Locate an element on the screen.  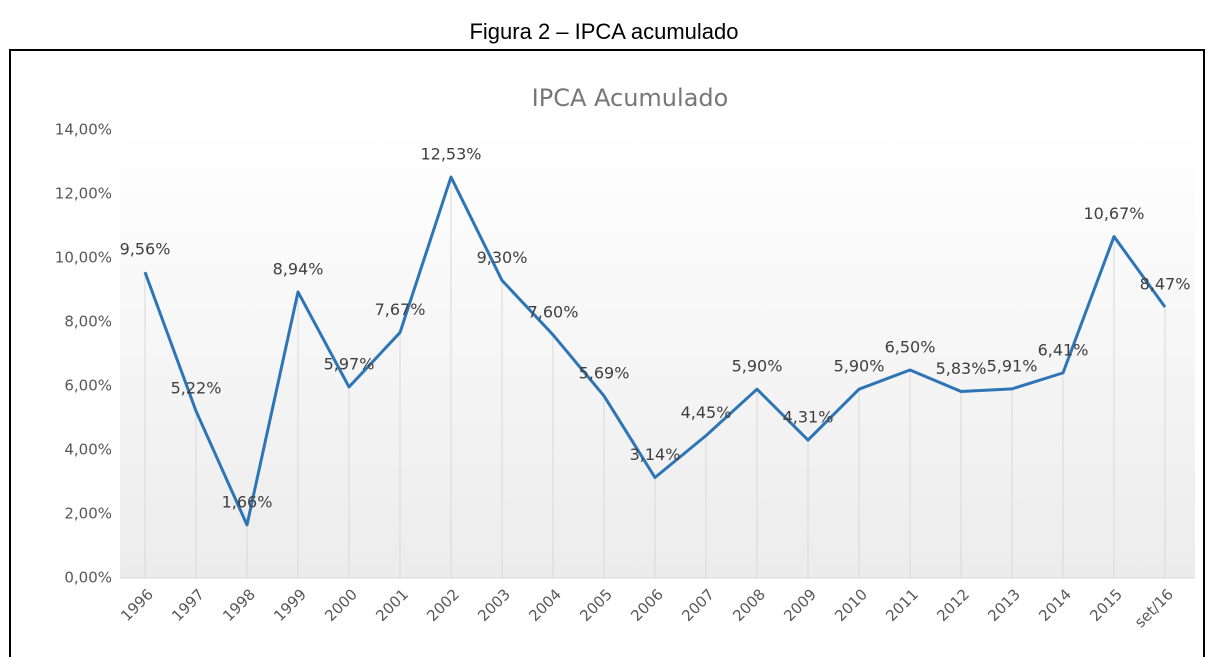
y-tick-label: 14,00% is located at coordinates (83, 130).